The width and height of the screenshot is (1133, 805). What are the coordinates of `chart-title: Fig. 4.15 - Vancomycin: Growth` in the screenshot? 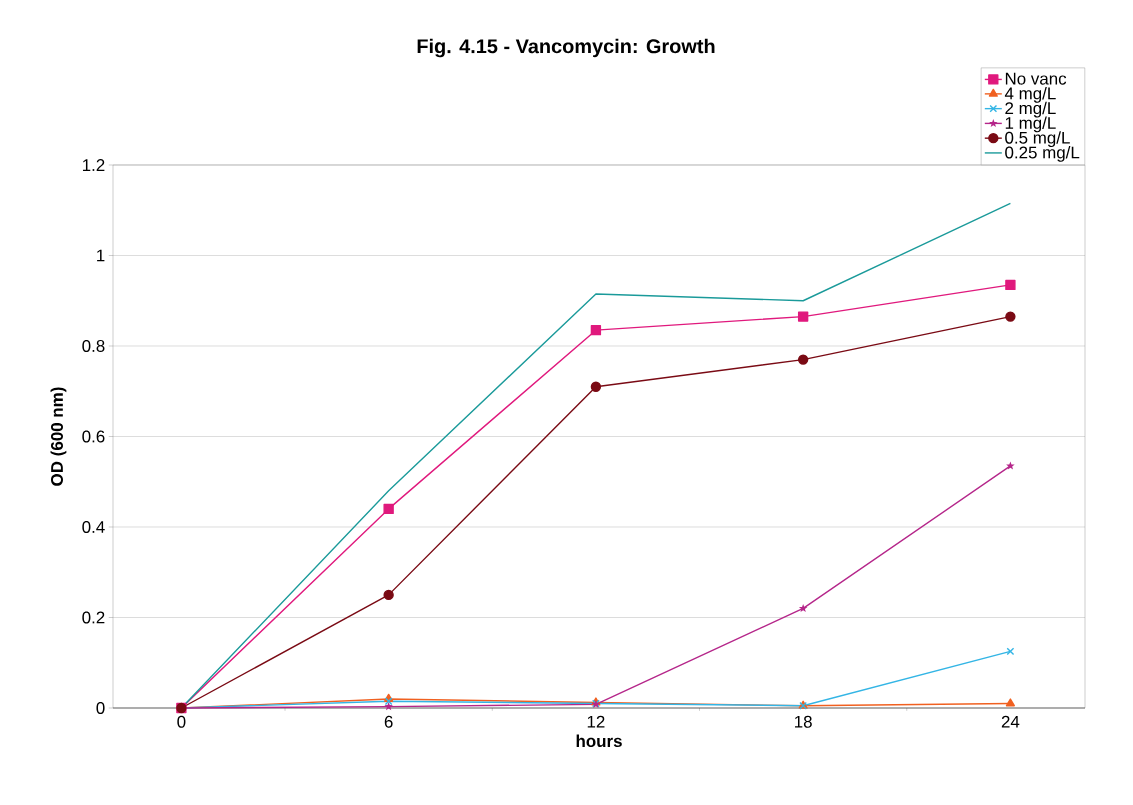 It's located at (566, 48).